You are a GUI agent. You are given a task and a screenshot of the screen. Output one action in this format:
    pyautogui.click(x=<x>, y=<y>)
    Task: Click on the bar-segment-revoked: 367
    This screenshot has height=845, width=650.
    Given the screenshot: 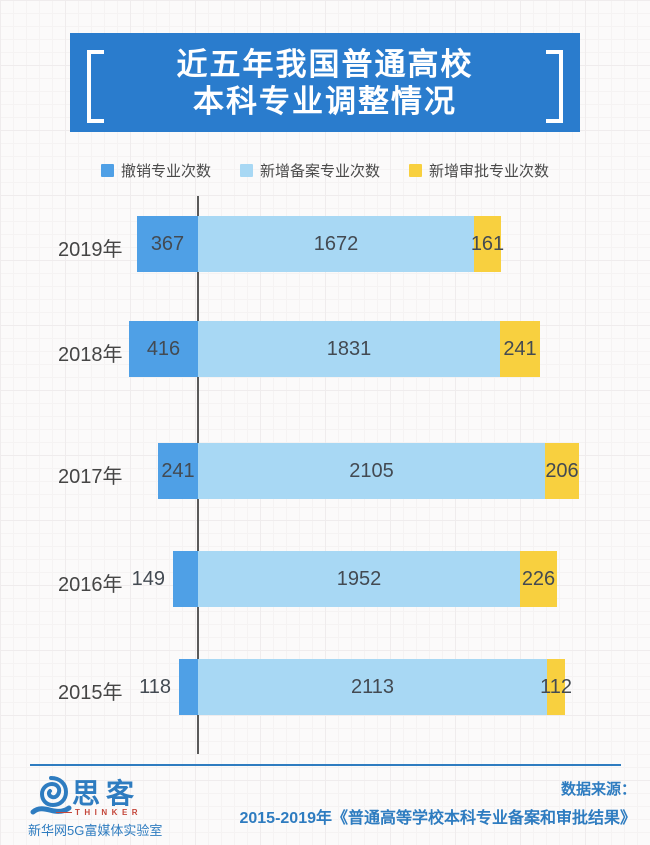 What is the action you would take?
    pyautogui.click(x=167, y=244)
    